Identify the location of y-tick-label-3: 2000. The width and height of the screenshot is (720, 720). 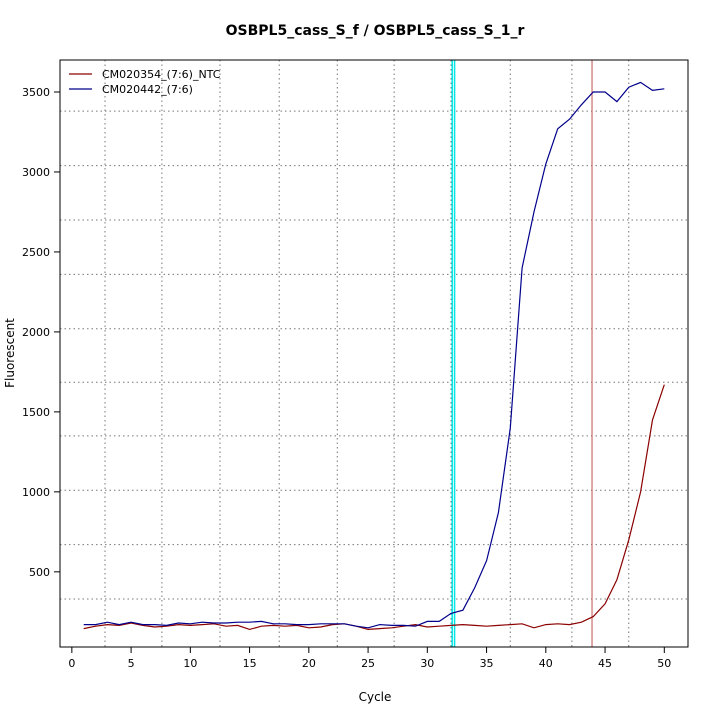
(36, 332).